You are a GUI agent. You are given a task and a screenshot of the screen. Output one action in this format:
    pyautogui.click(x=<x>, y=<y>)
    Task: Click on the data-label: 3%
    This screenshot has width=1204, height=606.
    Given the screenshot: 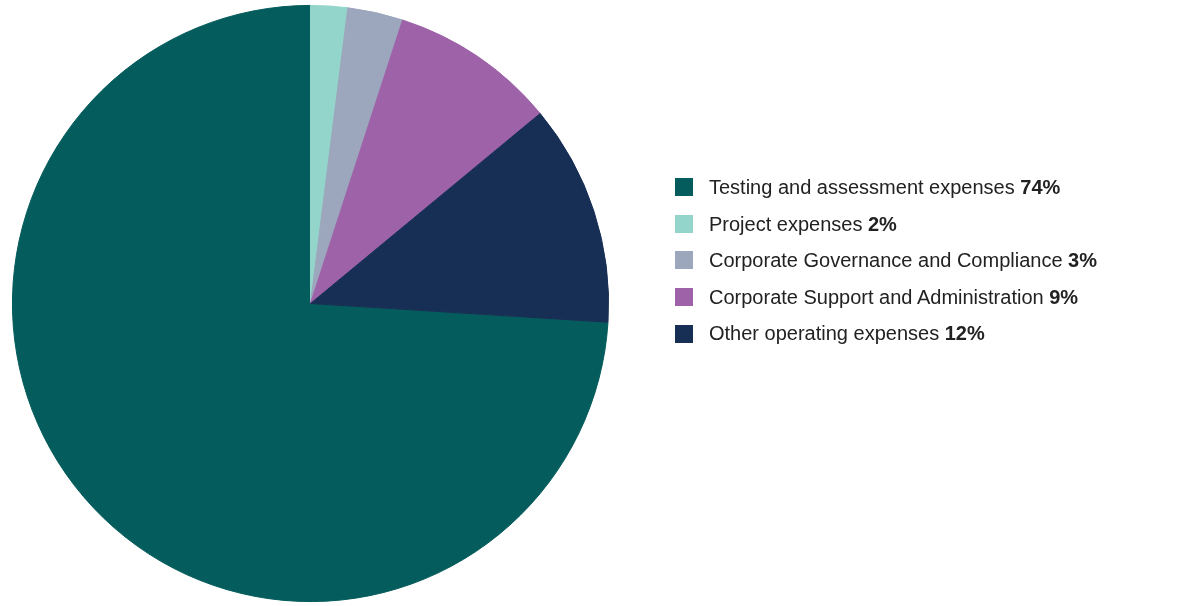 What is the action you would take?
    pyautogui.click(x=1082, y=260)
    